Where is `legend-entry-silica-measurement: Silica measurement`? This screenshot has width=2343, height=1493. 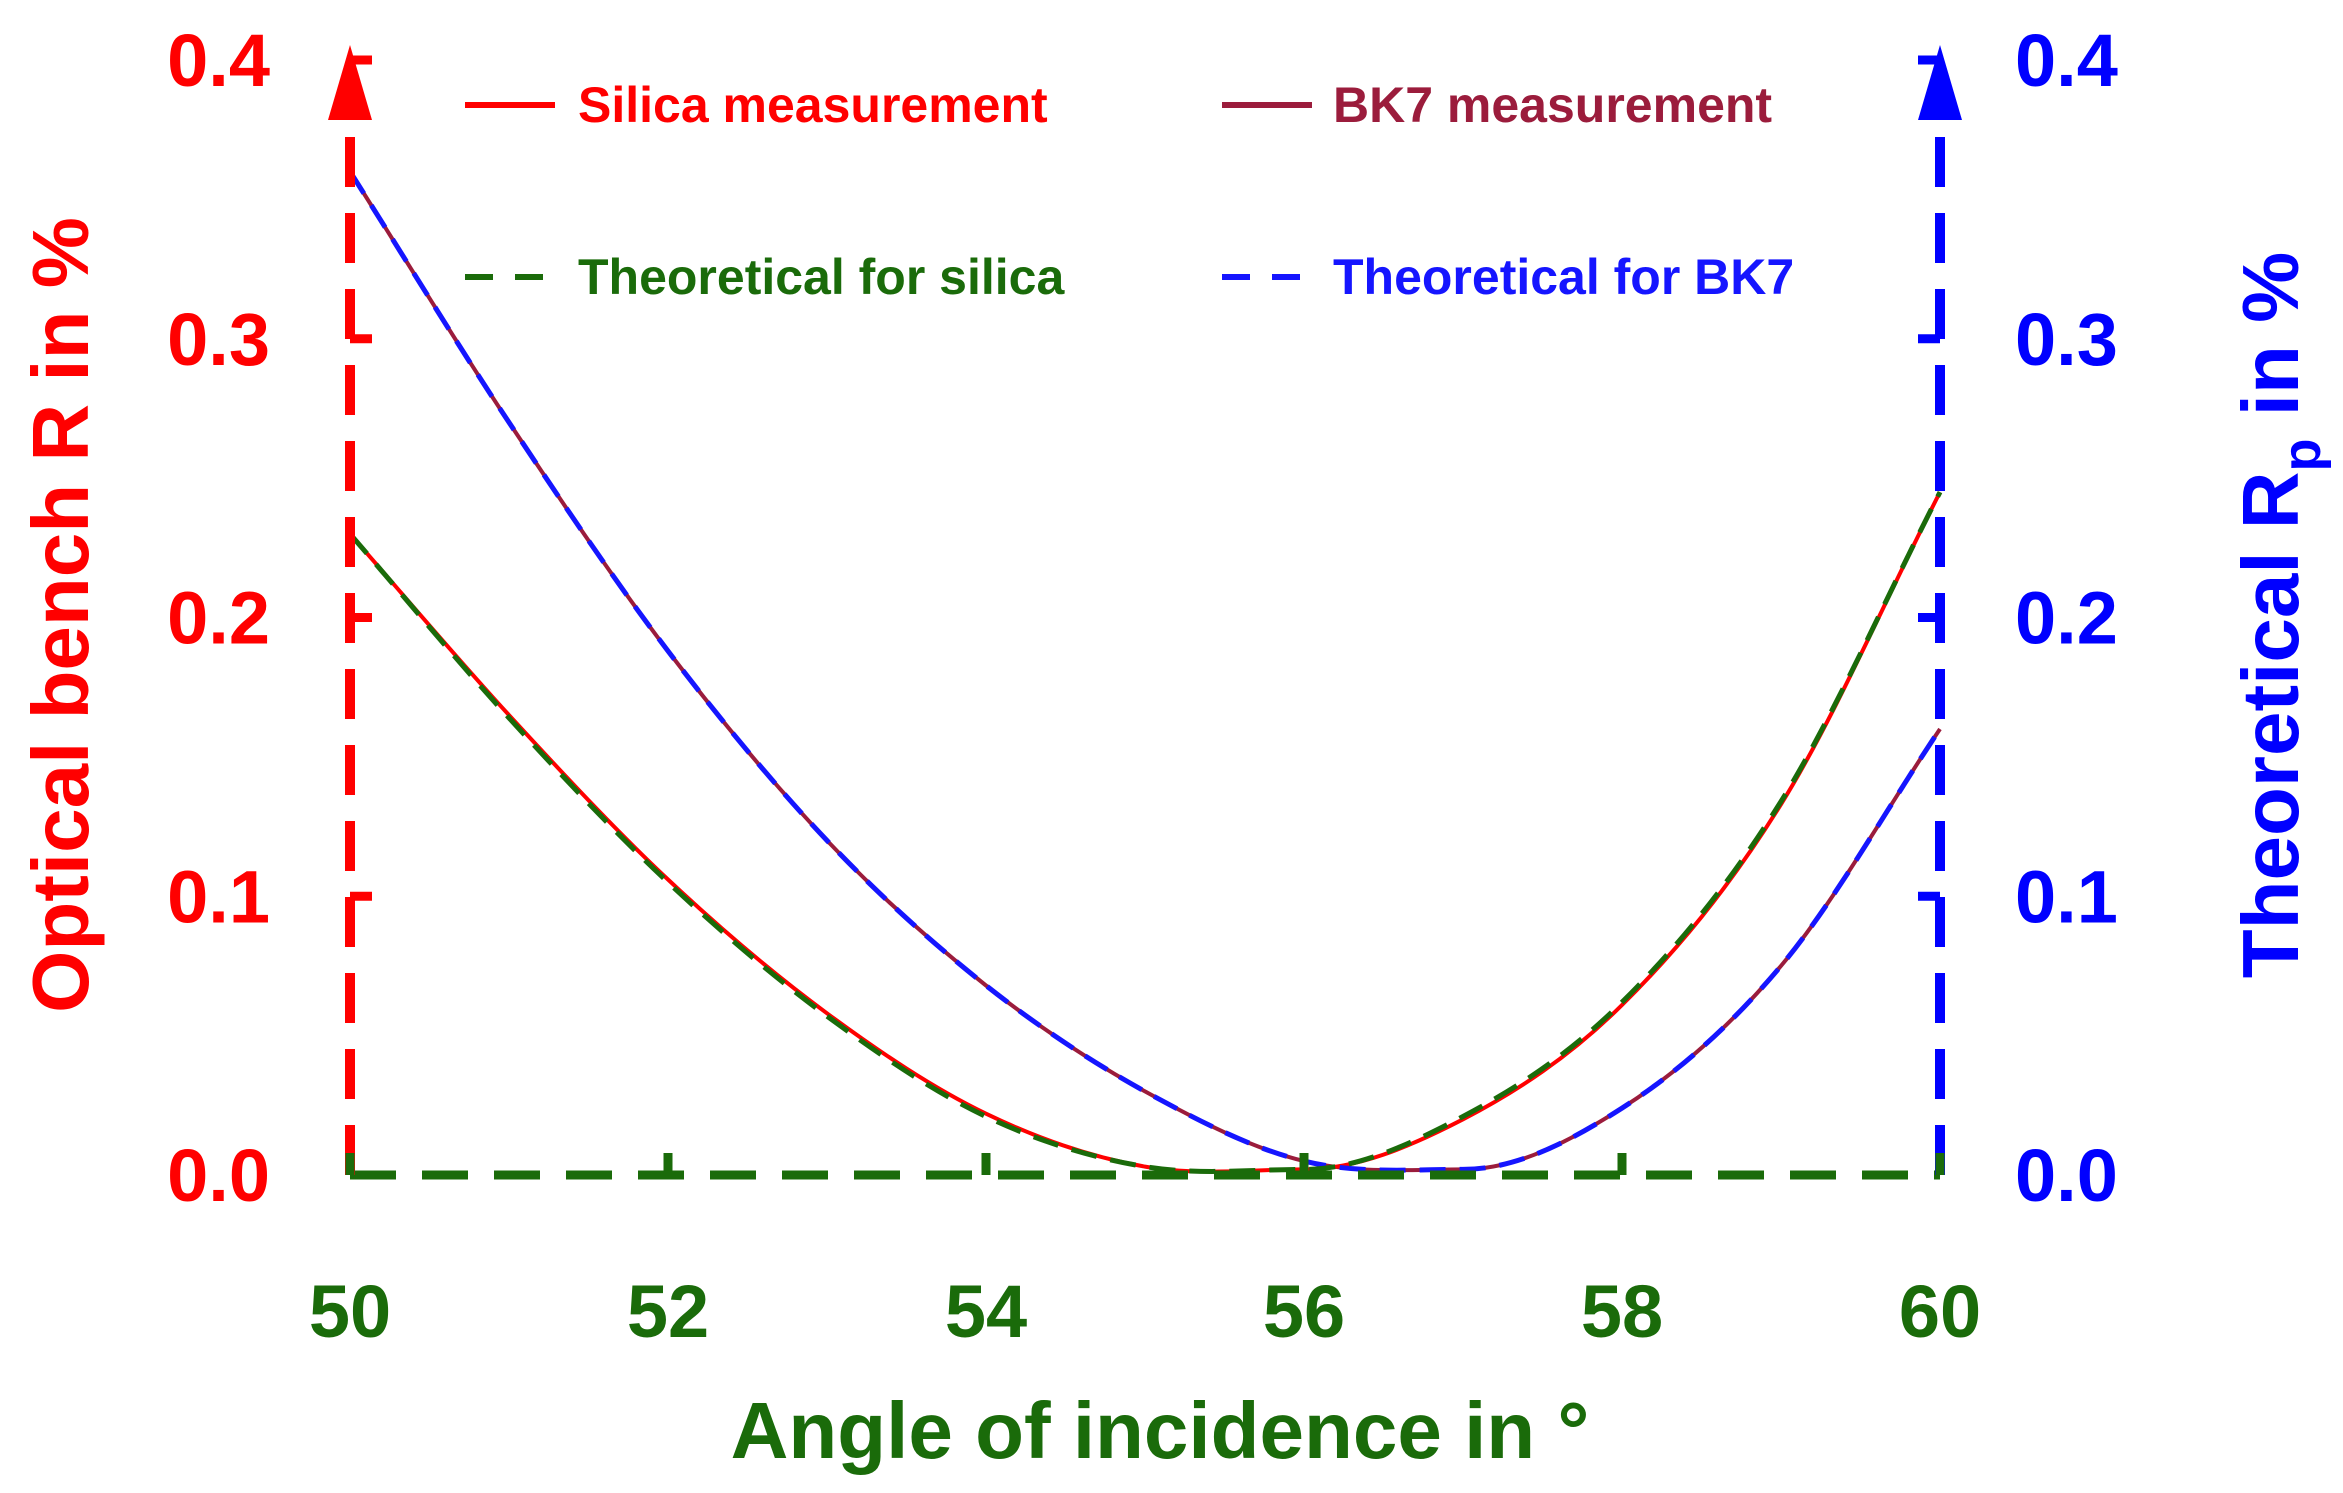 legend-entry-silica-measurement: Silica measurement is located at coordinates (756, 105).